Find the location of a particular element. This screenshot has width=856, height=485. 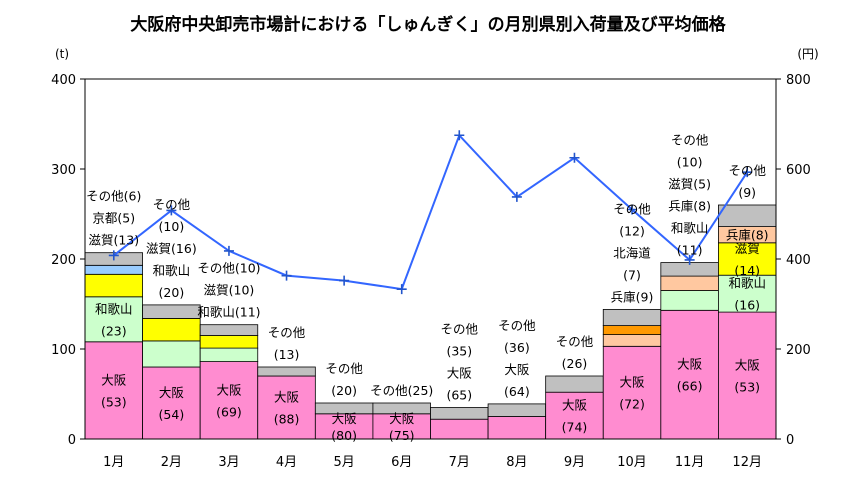

y2-tick-label: 800 is located at coordinates (798, 80).